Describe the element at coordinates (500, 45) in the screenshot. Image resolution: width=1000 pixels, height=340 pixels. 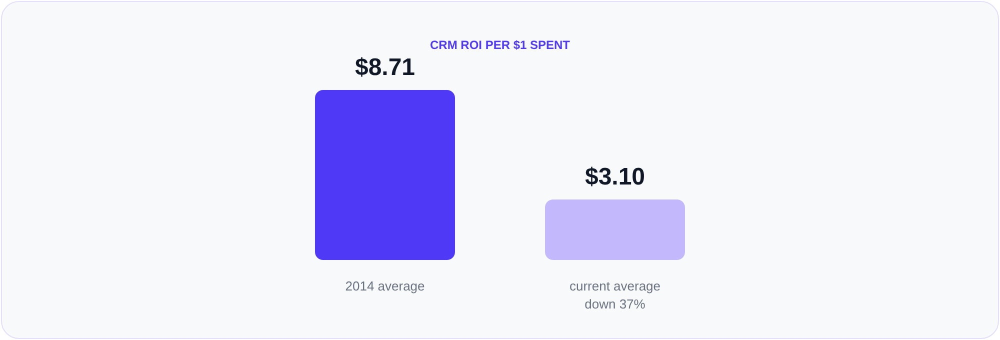
I see `chart-title: CRM ROI PER $1 SPENT` at that location.